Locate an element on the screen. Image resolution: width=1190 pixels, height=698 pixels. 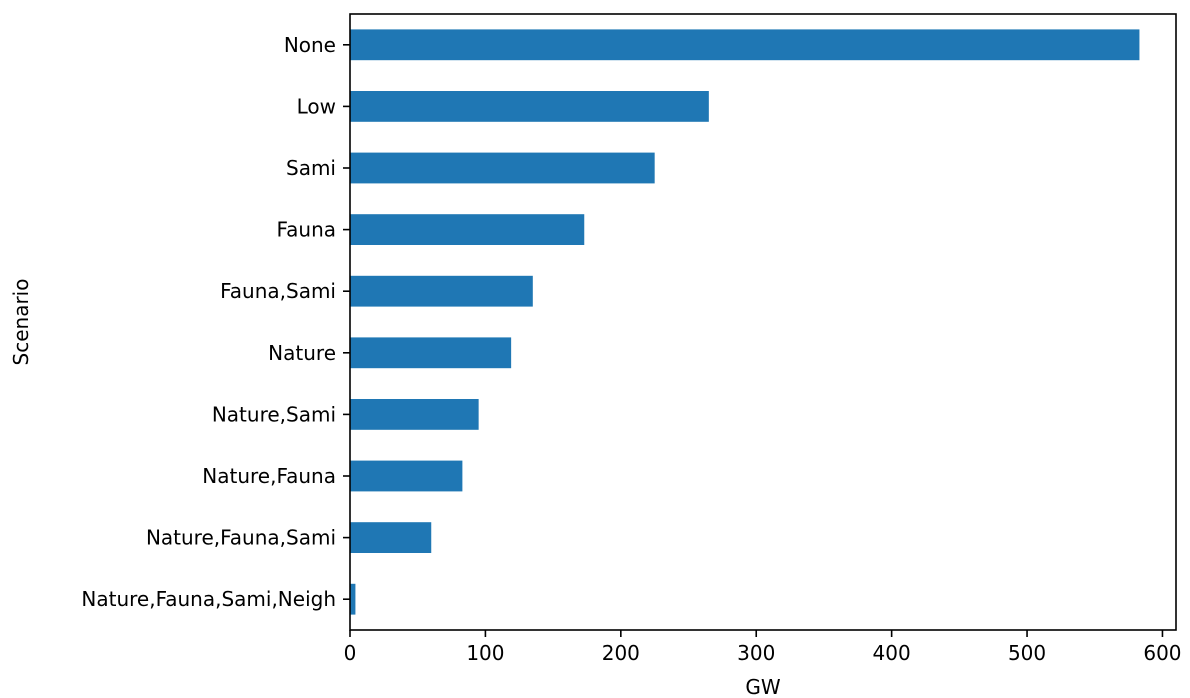
x-tick-label: 200 is located at coordinates (621, 653).